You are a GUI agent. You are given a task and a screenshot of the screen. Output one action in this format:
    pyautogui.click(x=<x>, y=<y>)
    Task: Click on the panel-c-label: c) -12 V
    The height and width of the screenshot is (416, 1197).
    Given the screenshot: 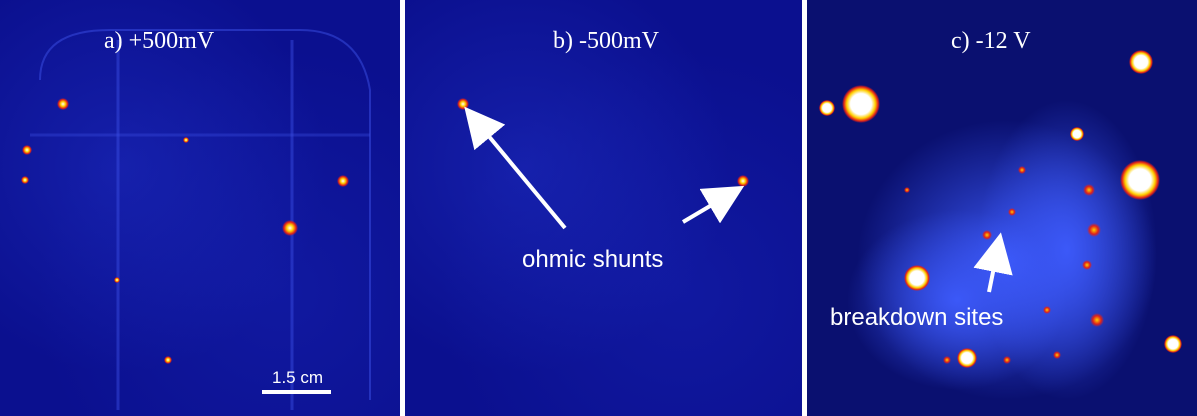 What is the action you would take?
    pyautogui.click(x=991, y=41)
    